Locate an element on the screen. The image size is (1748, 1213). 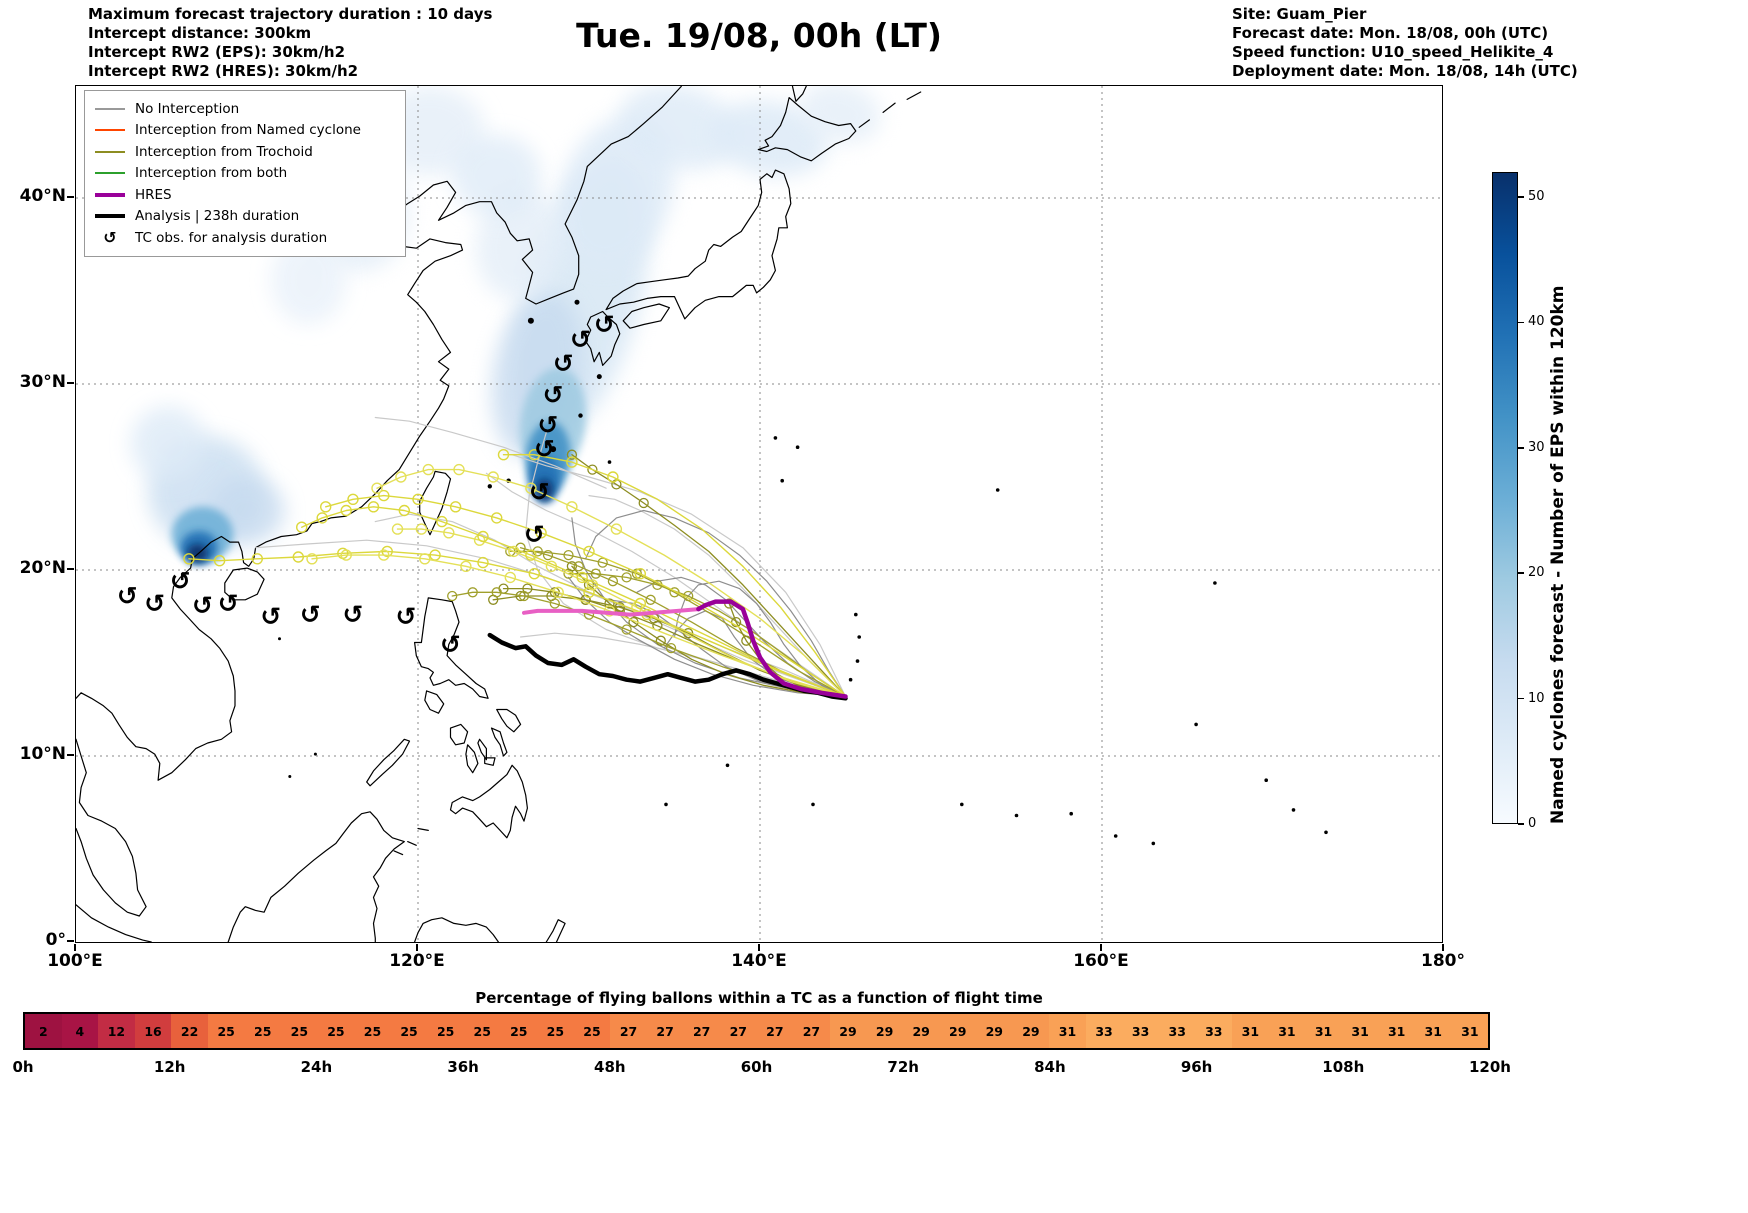
tc-obs-symbol-icon: ↺ is located at coordinates (110, 238).